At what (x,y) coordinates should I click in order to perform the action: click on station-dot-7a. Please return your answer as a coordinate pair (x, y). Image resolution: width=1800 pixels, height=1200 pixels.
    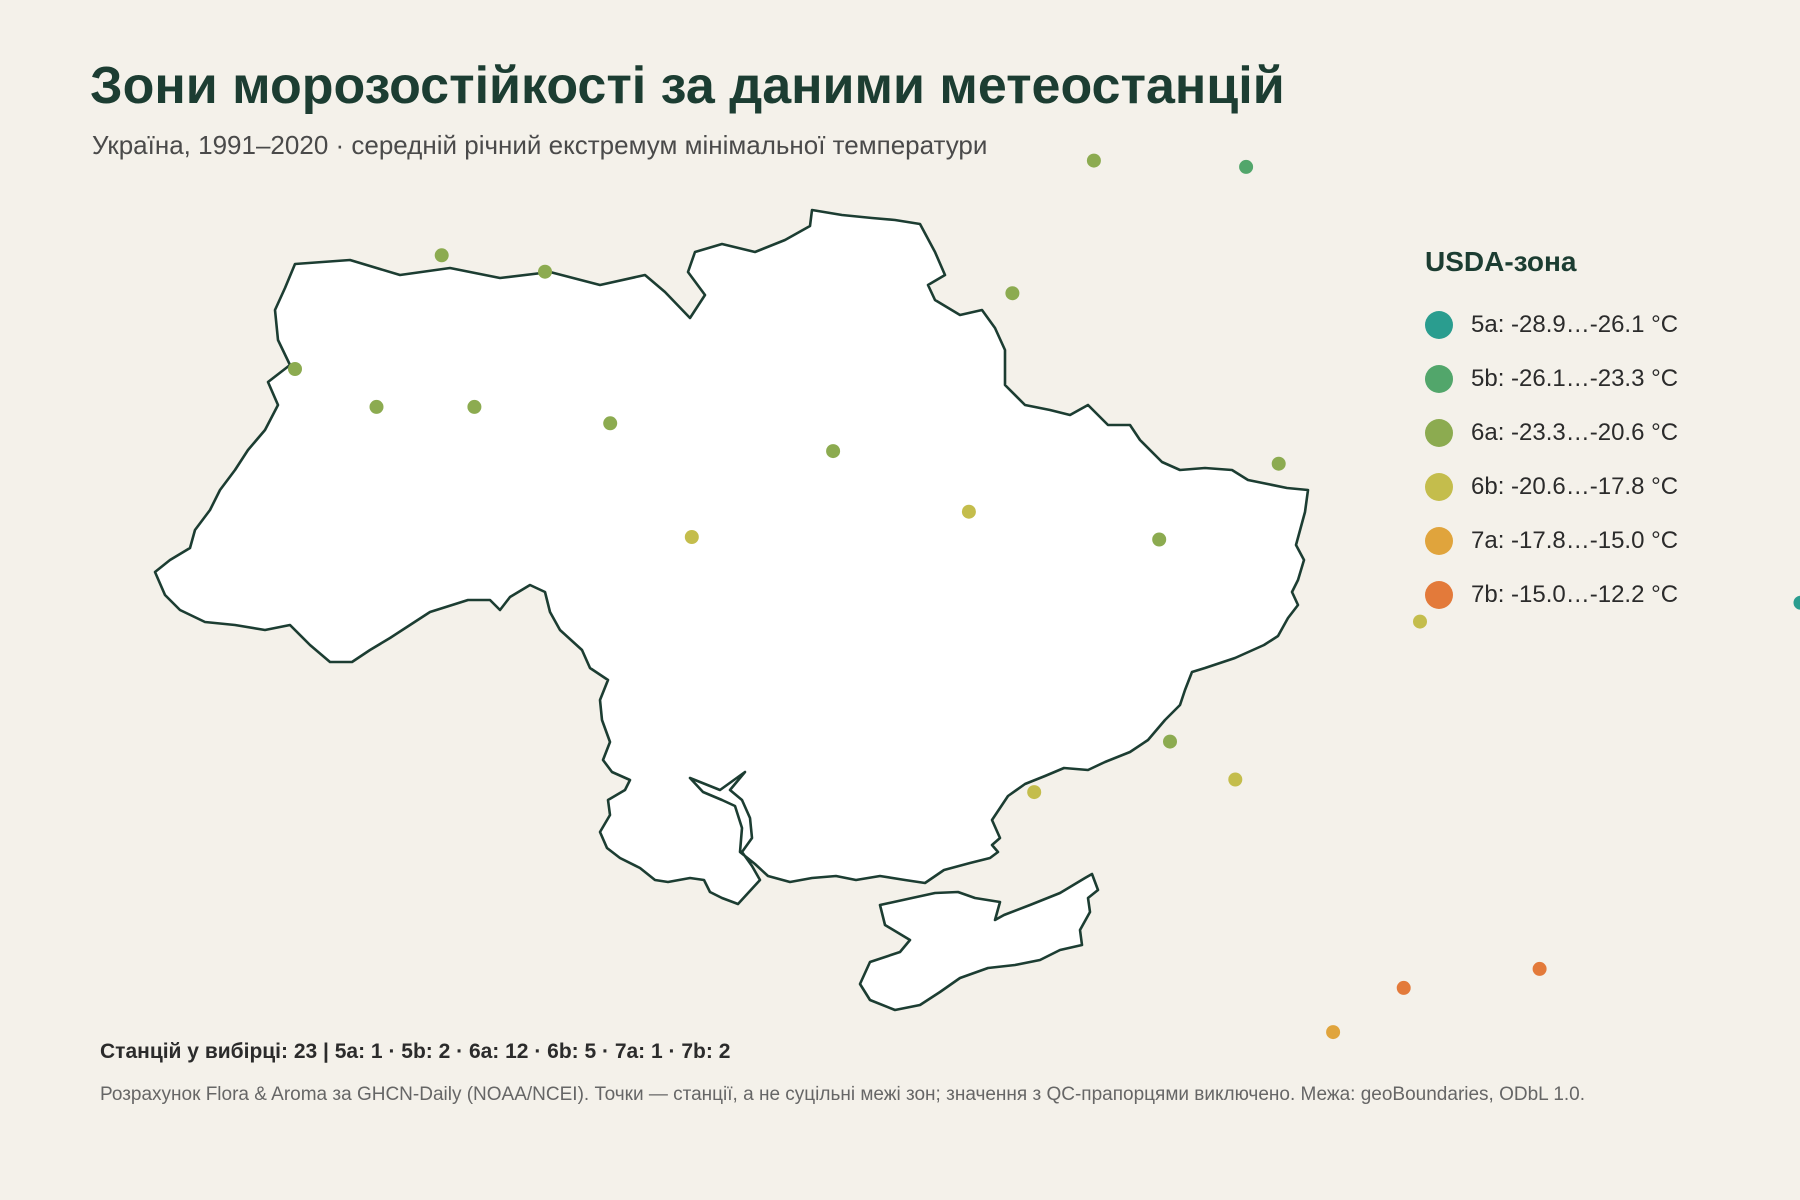
    Looking at the image, I should click on (1333, 1032).